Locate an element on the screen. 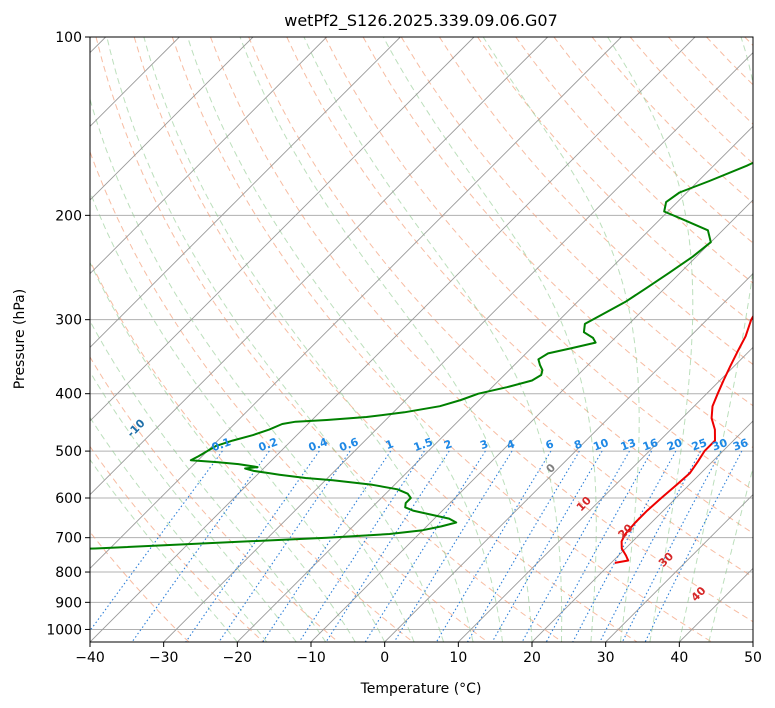 The height and width of the screenshot is (708, 775). y-tick-label: 300 is located at coordinates (68, 321).